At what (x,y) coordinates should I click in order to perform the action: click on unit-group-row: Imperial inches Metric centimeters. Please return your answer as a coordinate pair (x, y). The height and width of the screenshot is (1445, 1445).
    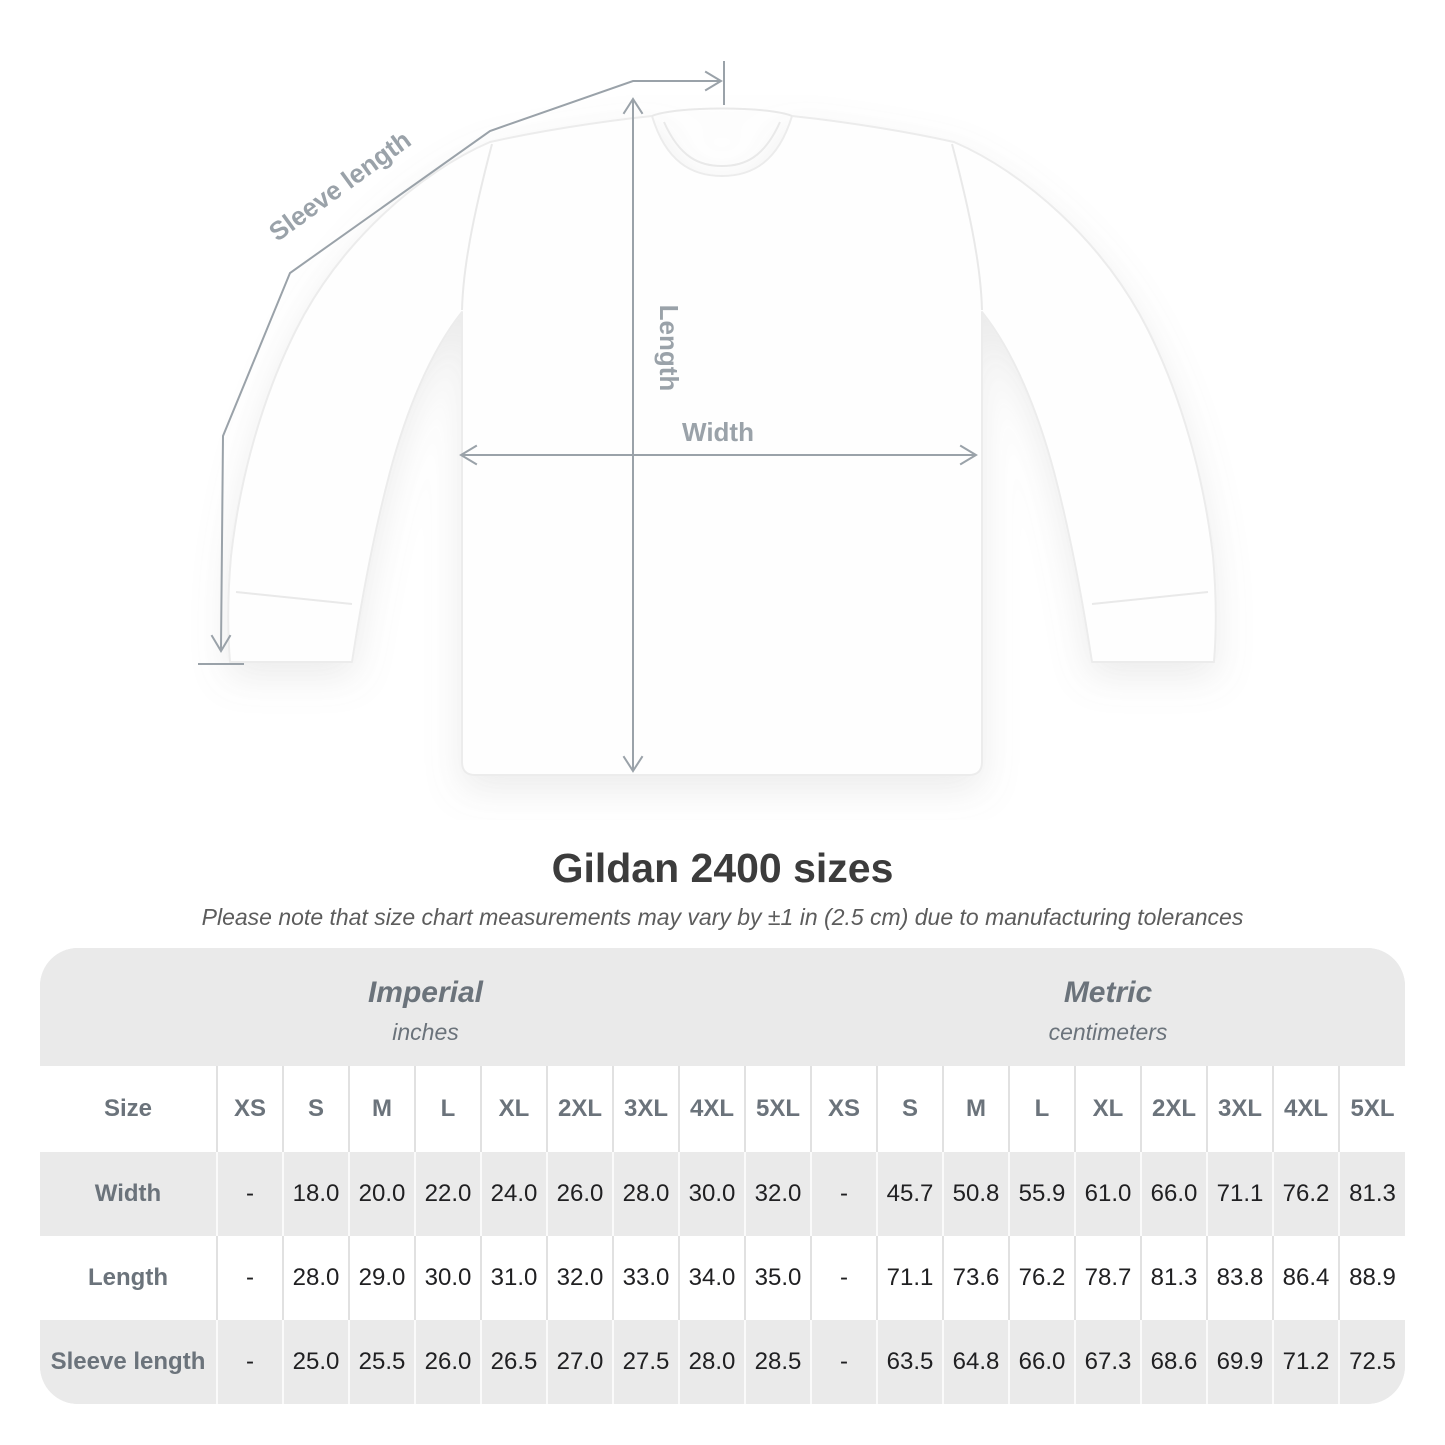
    Looking at the image, I should click on (722, 1007).